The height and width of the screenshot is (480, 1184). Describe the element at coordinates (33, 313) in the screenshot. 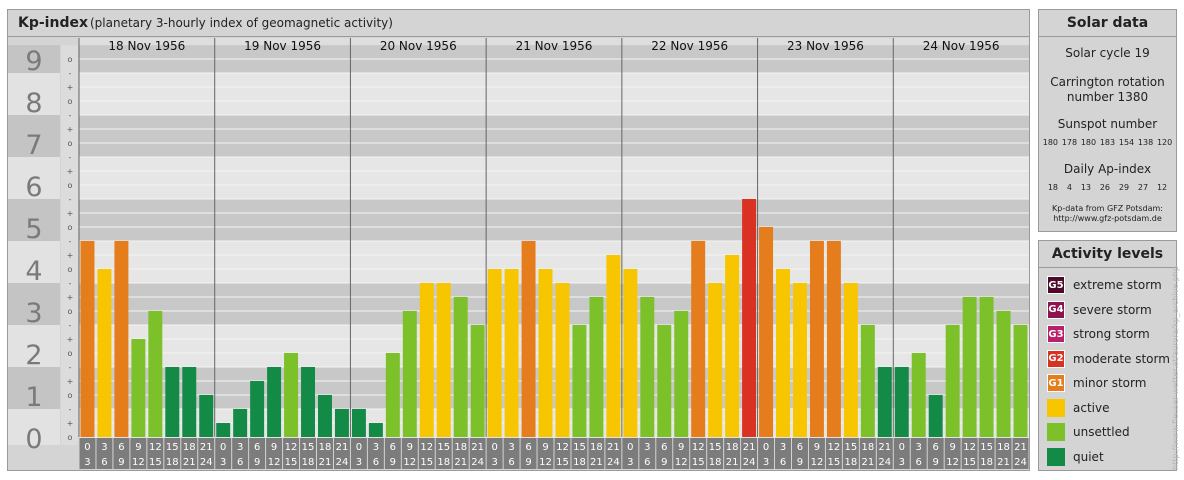

I see `y-tick-label: 3` at that location.